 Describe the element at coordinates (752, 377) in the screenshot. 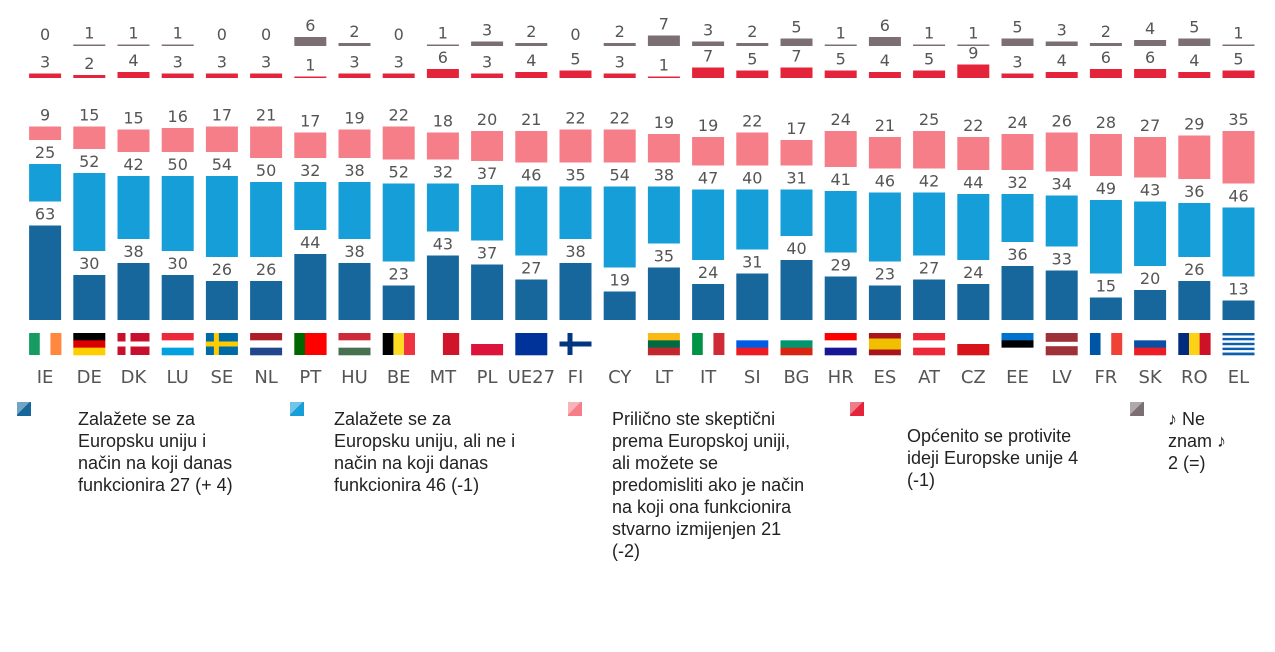

I see `x-tick-label: SI` at that location.